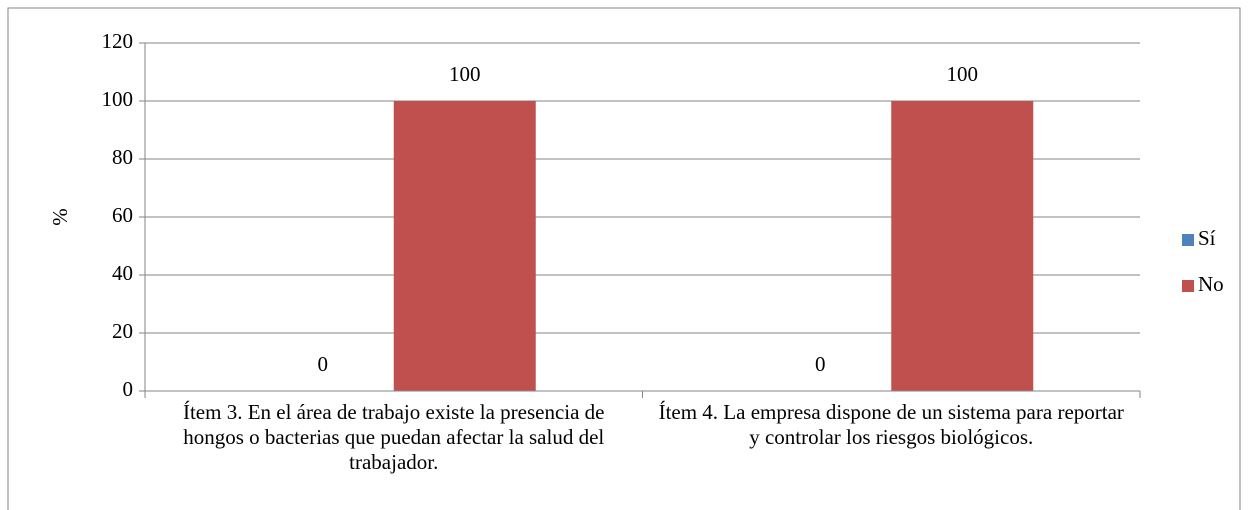 Image resolution: width=1248 pixels, height=510 pixels. I want to click on y-tick-label: 120, so click(118, 41).